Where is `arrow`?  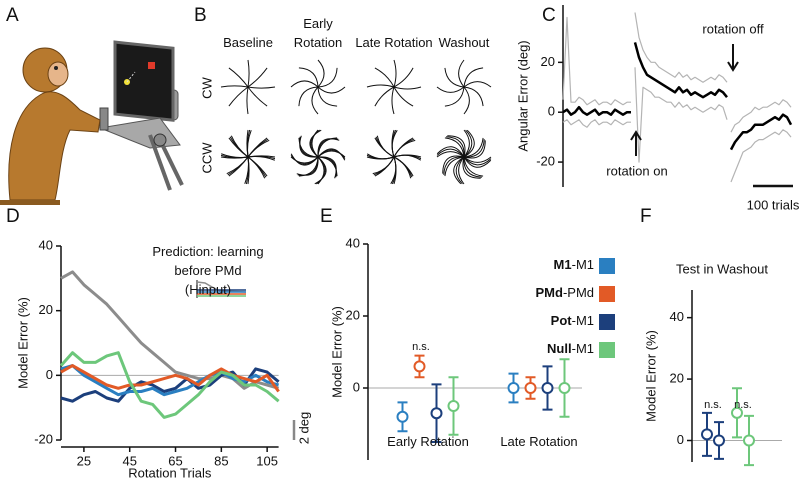
arrow is located at coordinates (733, 58).